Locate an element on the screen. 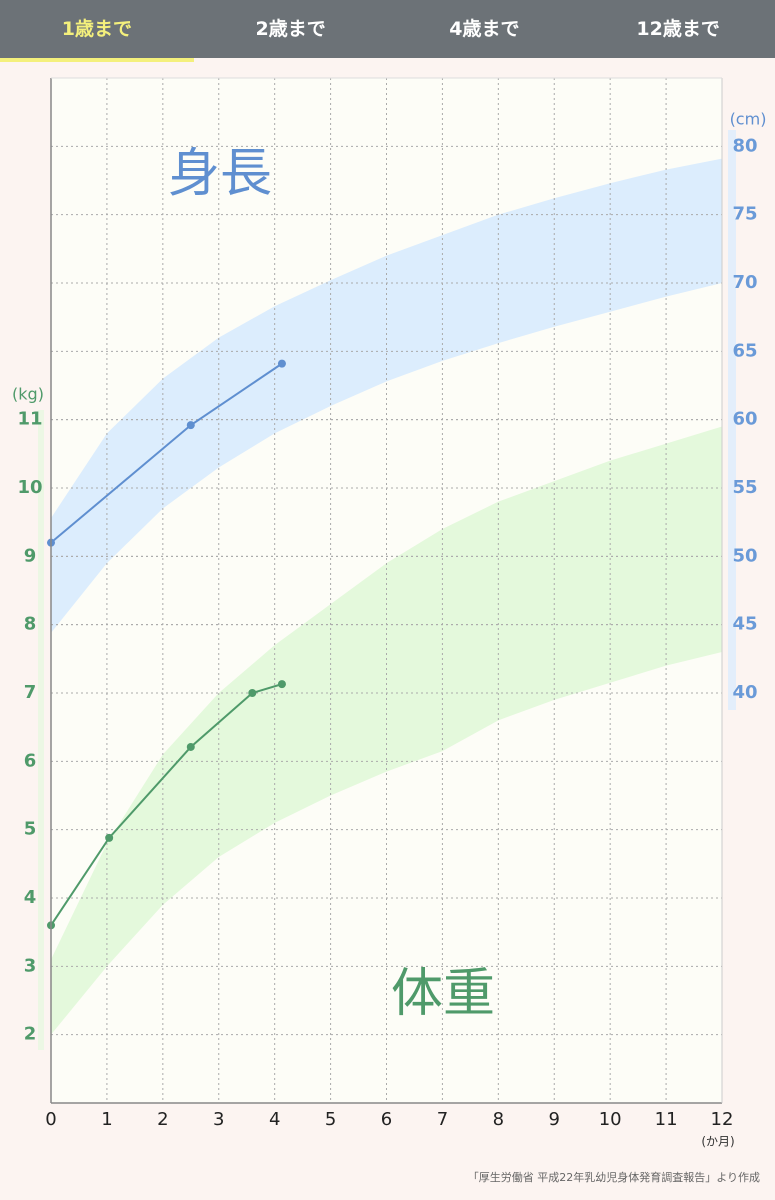 This screenshot has height=1200, width=775. x-tick-label: 0 is located at coordinates (50, 1119).